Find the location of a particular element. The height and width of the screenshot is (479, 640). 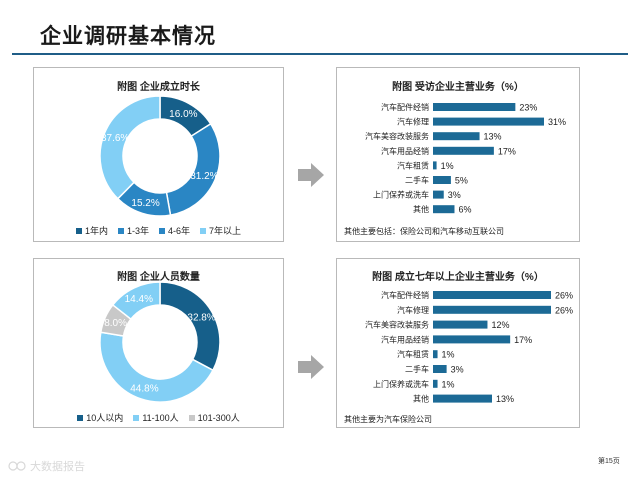

bar-value-label: 31% is located at coordinates (557, 122).